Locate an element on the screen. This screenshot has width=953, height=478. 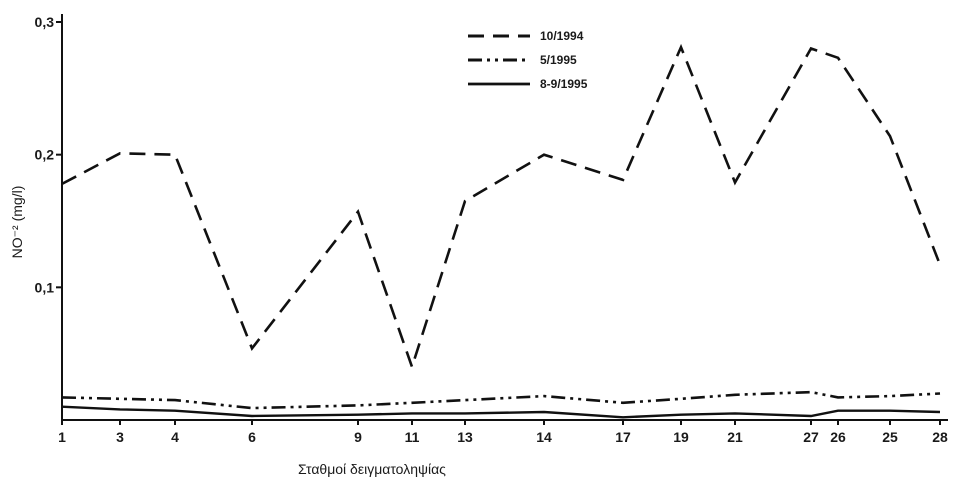
y-tick-label: 0,1 is located at coordinates (45, 287).